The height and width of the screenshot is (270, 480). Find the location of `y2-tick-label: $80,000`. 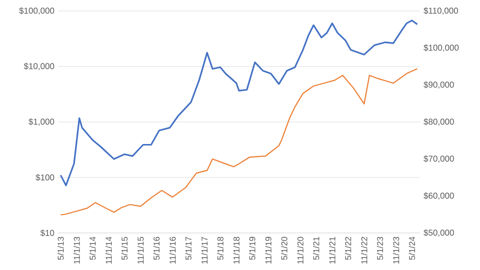

y2-tick-label: $80,000 is located at coordinates (439, 122).